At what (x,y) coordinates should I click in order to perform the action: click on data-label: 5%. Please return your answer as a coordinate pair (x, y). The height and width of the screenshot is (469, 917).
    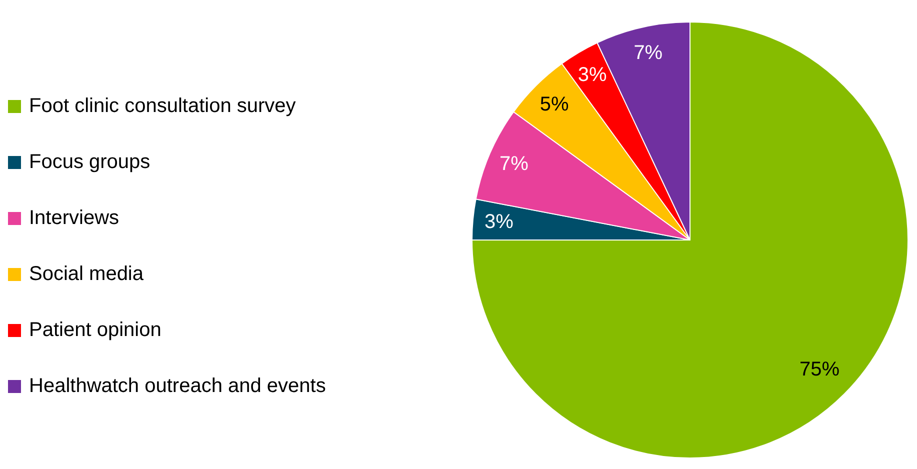
    Looking at the image, I should click on (555, 104).